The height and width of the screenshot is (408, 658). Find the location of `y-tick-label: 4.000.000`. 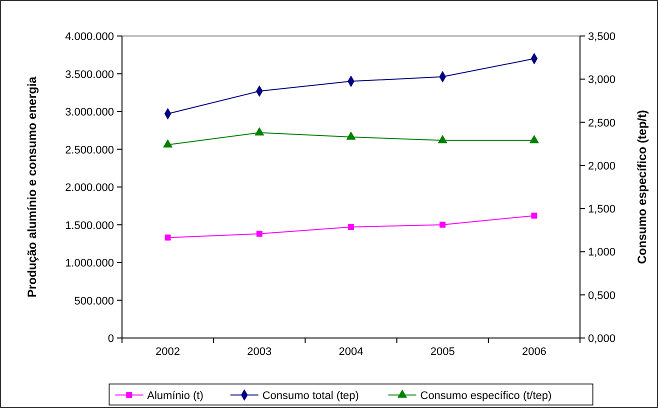

y-tick-label: 4.000.000 is located at coordinates (89, 37).